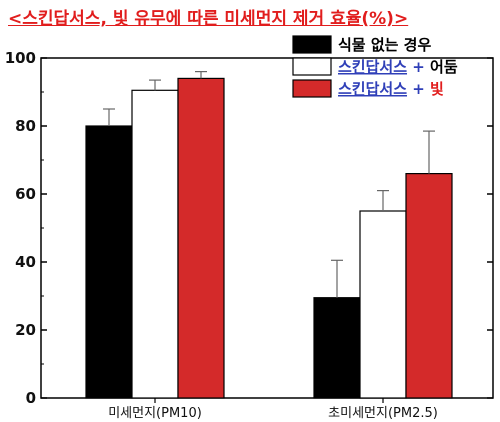 This screenshot has height=422, width=500. Describe the element at coordinates (208, 19) in the screenshot. I see `chart-title: <스킨답서스, 빛 유무에 따른 미세먼지 제거 효율(%)>` at that location.